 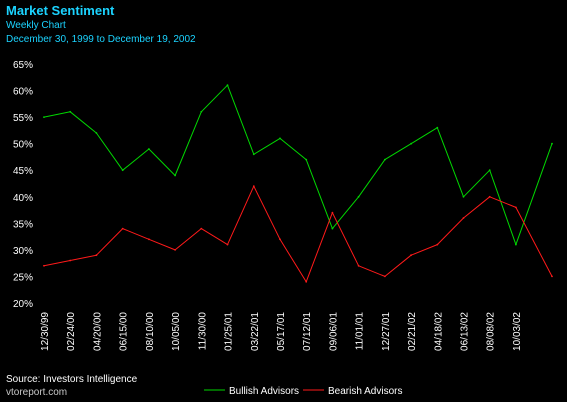 I want to click on x-tick-label-4: 08/10/00, so click(x=150, y=331).